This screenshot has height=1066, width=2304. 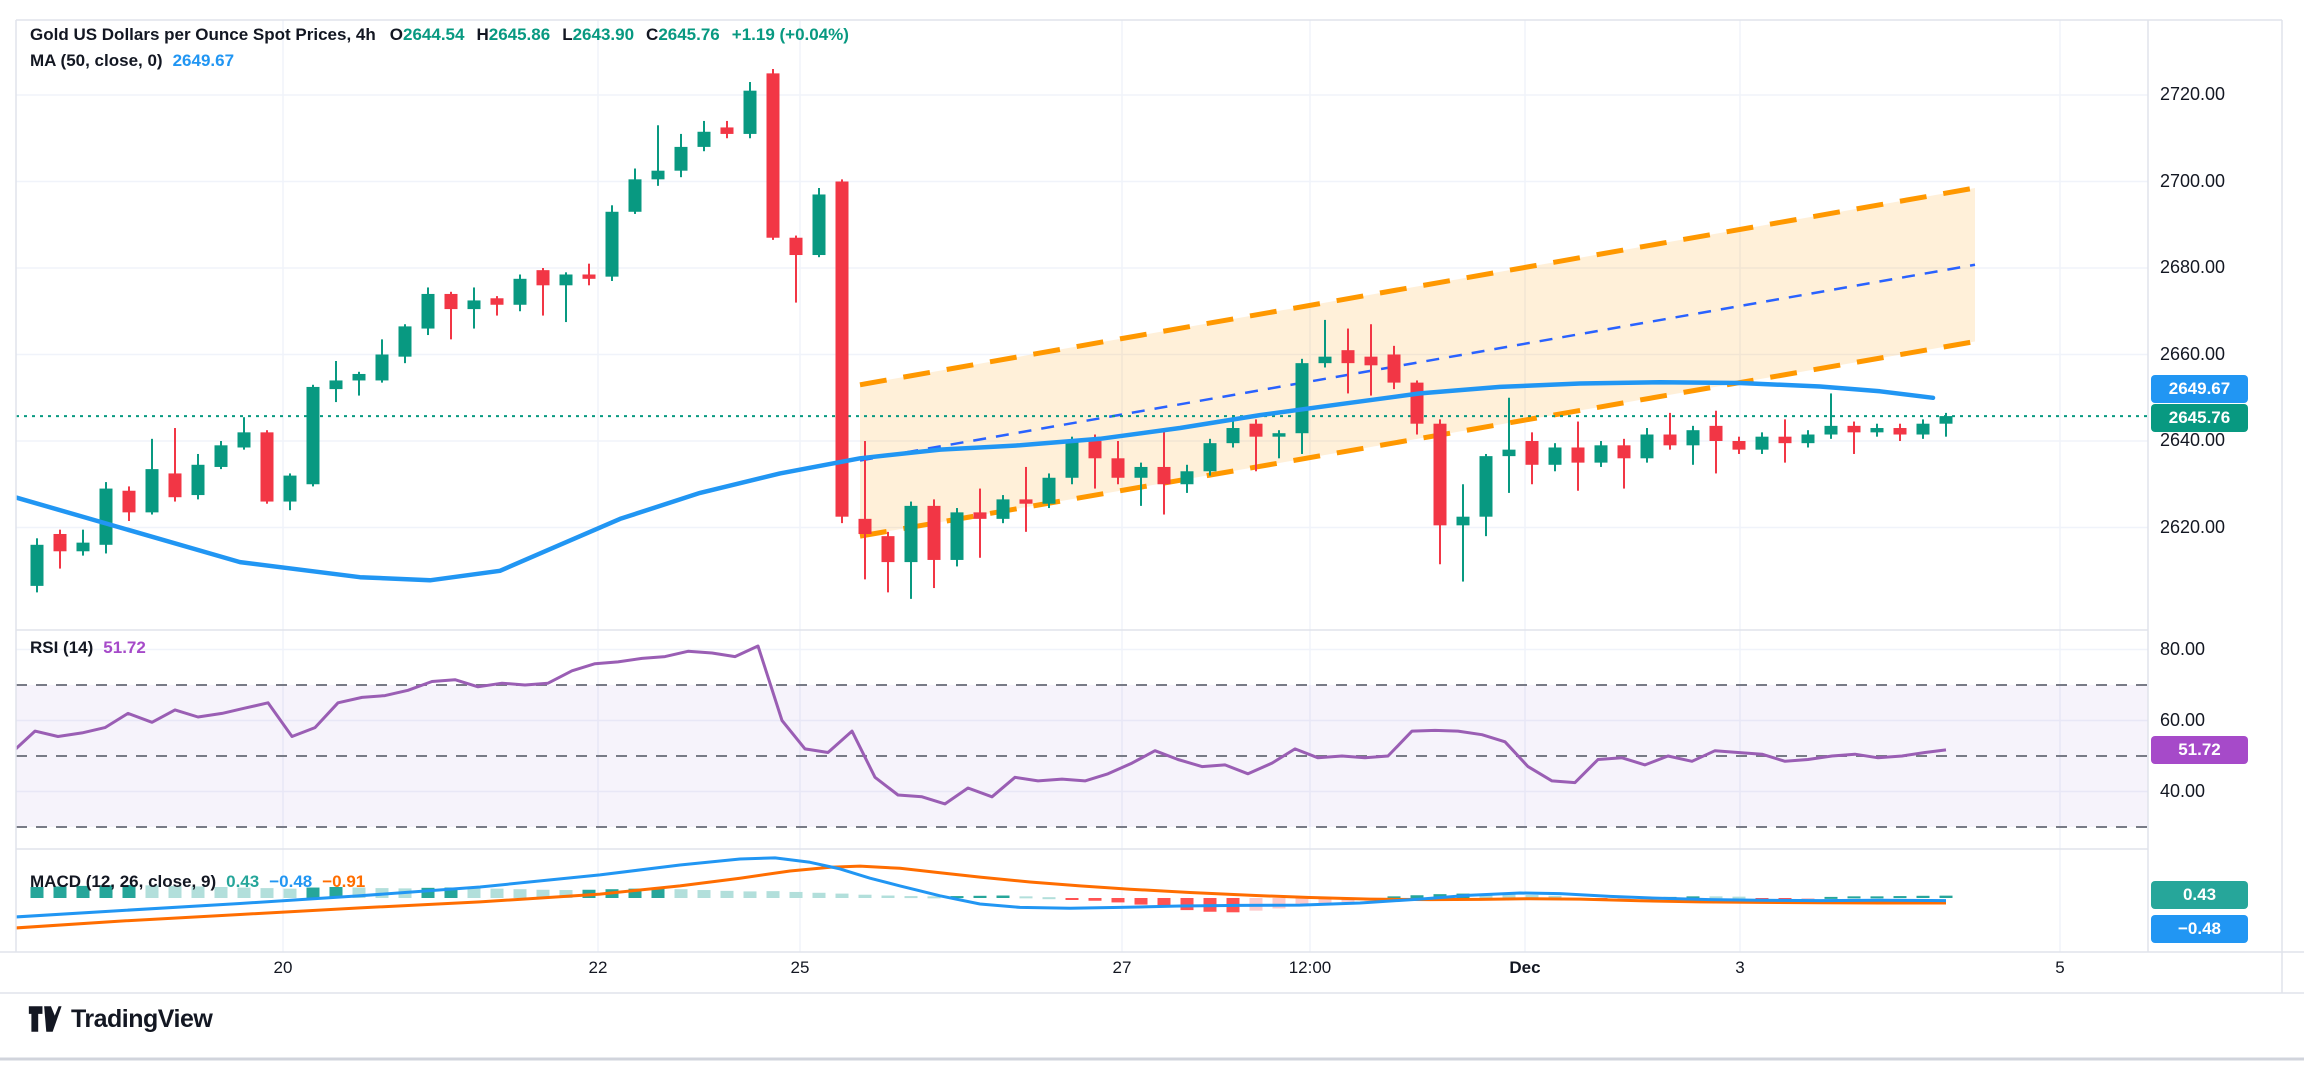 I want to click on channel-mid-line, so click(x=1417, y=362).